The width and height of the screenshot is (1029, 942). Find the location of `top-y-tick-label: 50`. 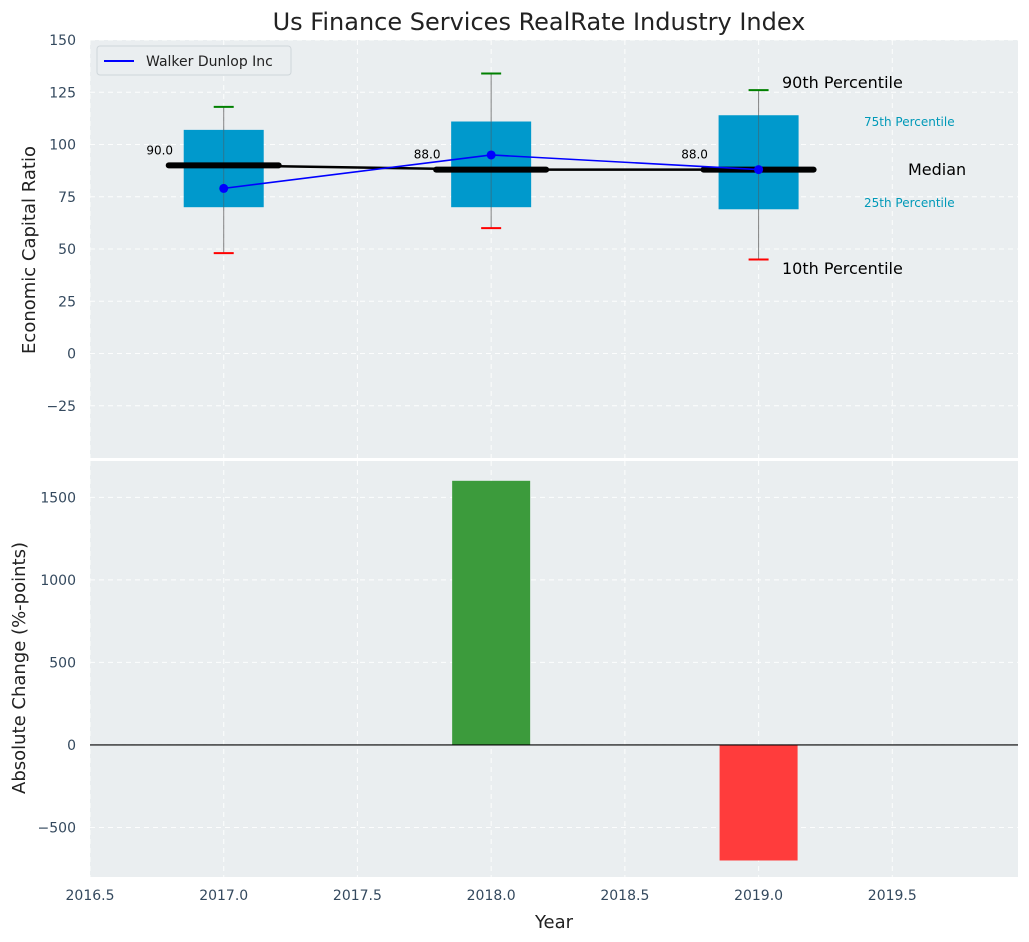

top-y-tick-label: 50 is located at coordinates (67, 250).